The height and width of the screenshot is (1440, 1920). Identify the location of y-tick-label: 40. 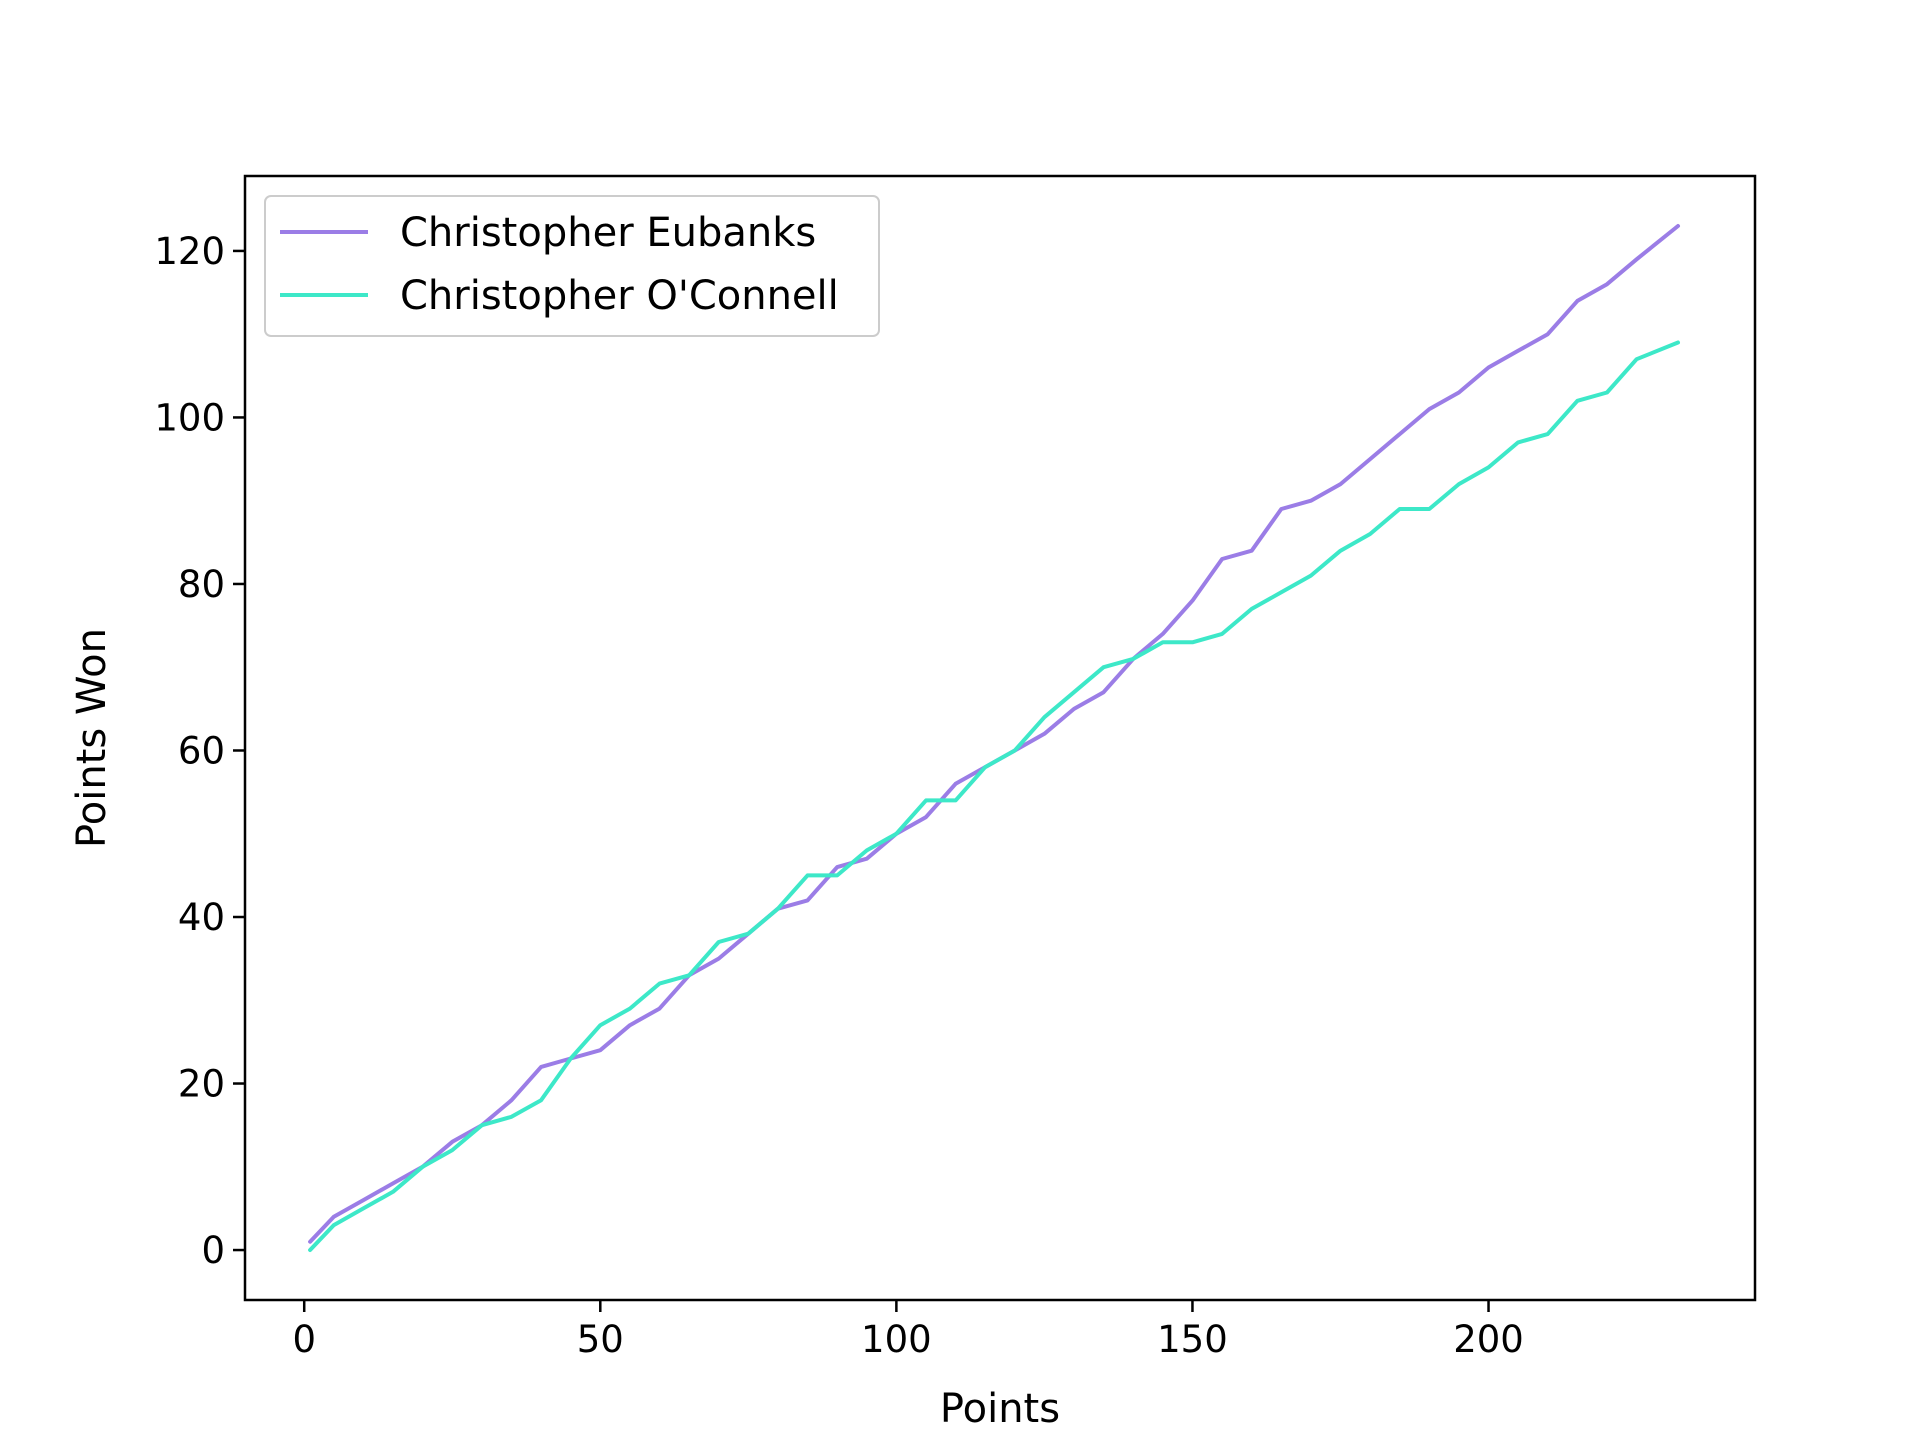
(201, 917).